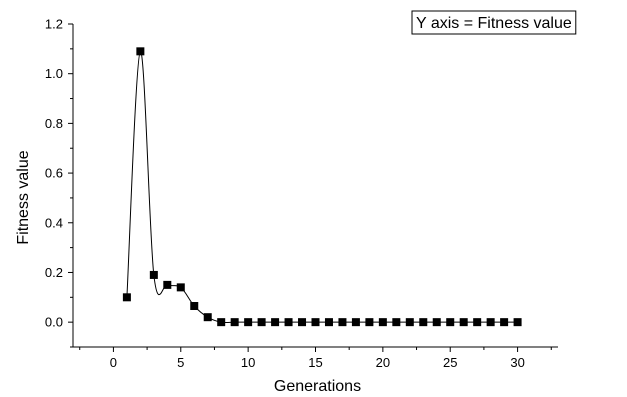 Image resolution: width=627 pixels, height=397 pixels. I want to click on x-tick-label: 10, so click(248, 362).